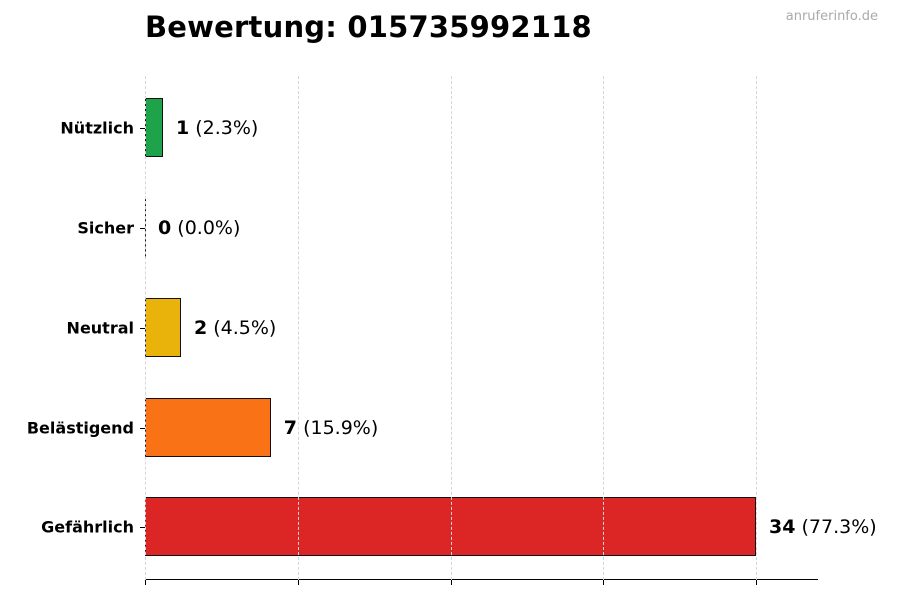 Image resolution: width=900 pixels, height=600 pixels. What do you see at coordinates (290, 428) in the screenshot?
I see `count: 7` at bounding box center [290, 428].